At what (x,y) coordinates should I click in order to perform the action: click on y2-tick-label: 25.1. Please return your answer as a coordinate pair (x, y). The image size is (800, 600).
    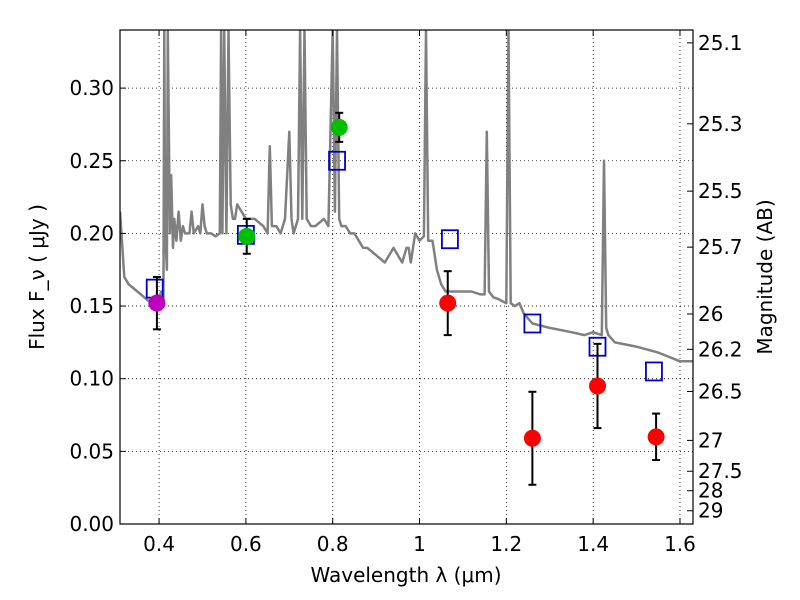
    Looking at the image, I should click on (720, 43).